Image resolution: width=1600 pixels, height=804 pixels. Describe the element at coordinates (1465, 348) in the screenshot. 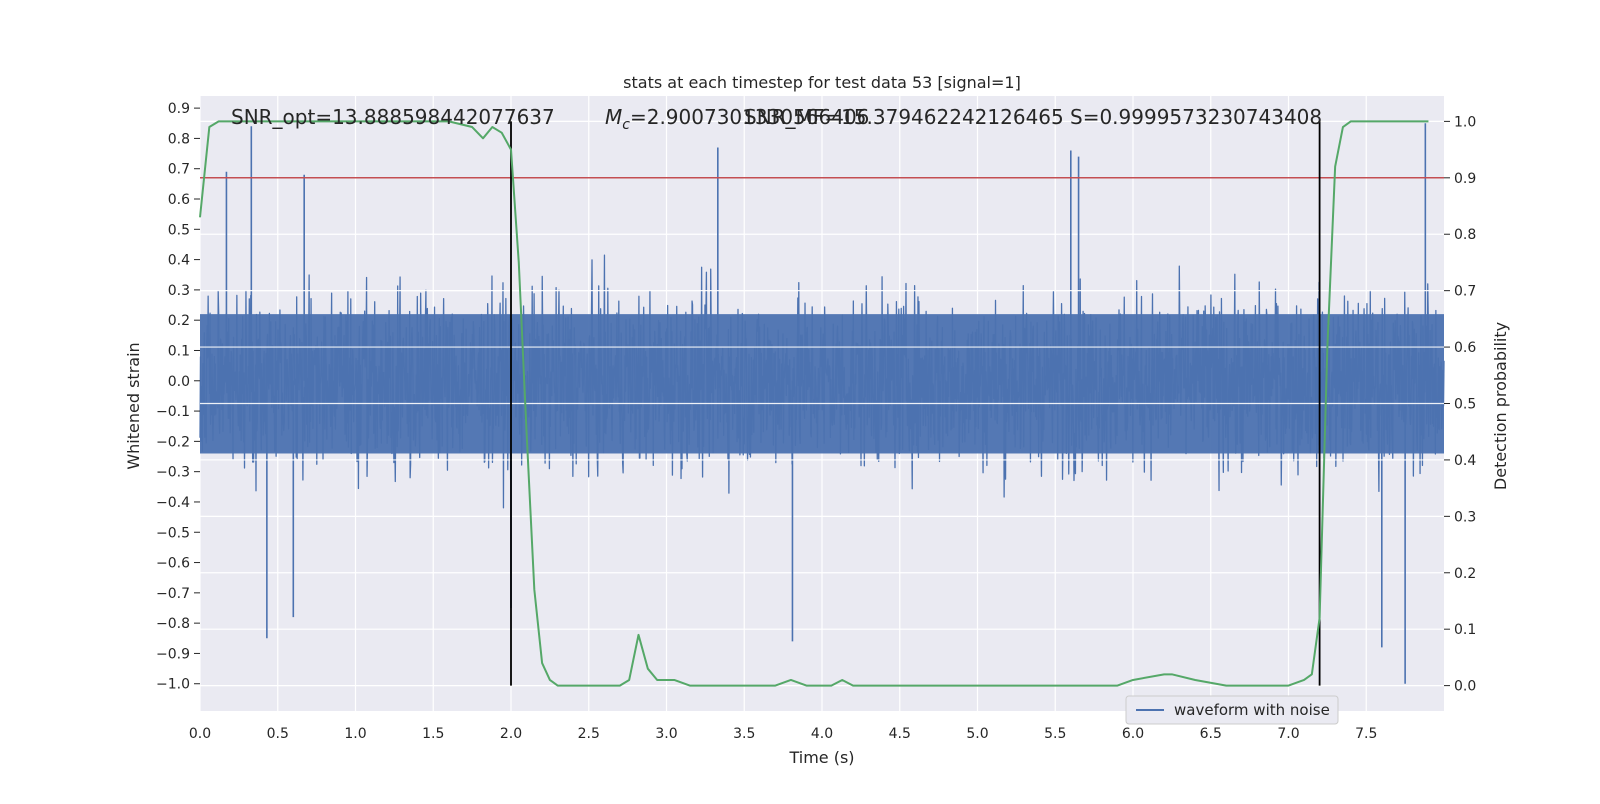

I see `y-right-tick-label: 0.6` at that location.